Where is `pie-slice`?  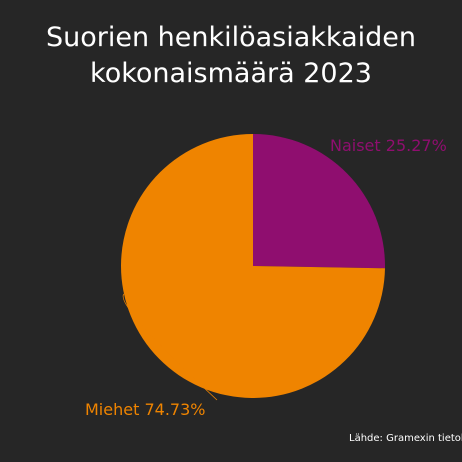
pie-slice is located at coordinates (319, 201).